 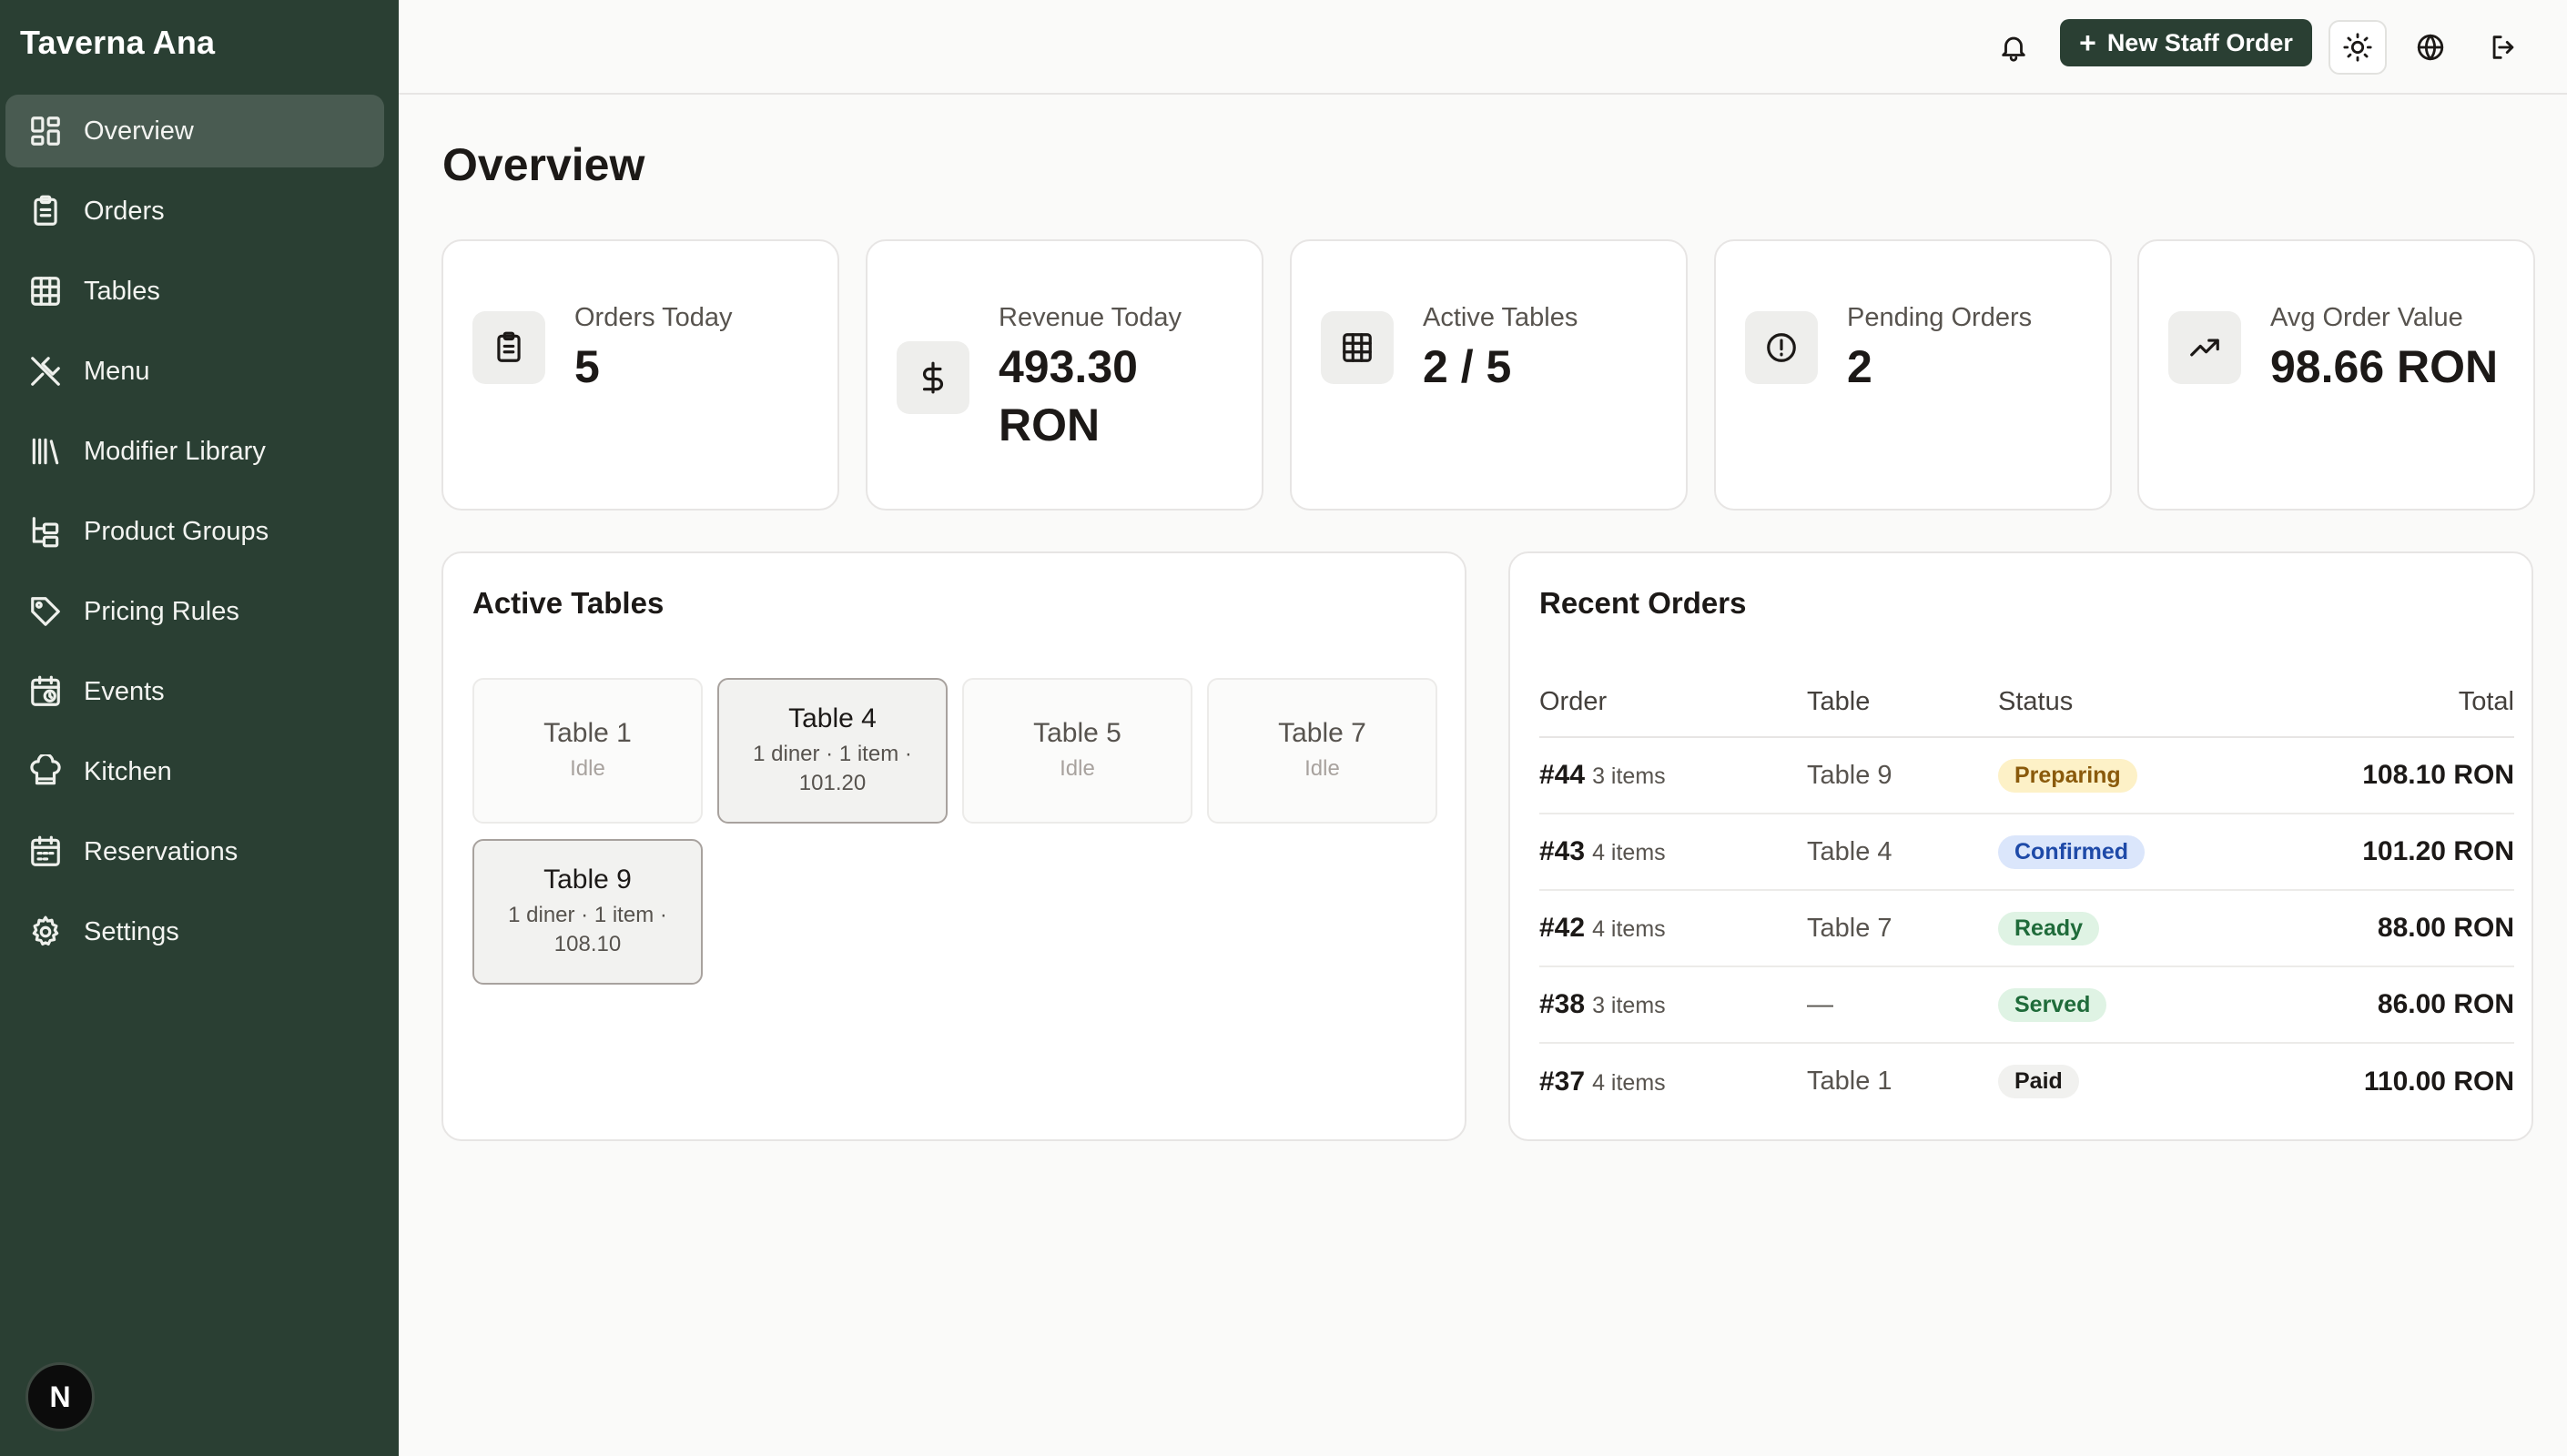 I want to click on avatar: N, so click(x=60, y=1397).